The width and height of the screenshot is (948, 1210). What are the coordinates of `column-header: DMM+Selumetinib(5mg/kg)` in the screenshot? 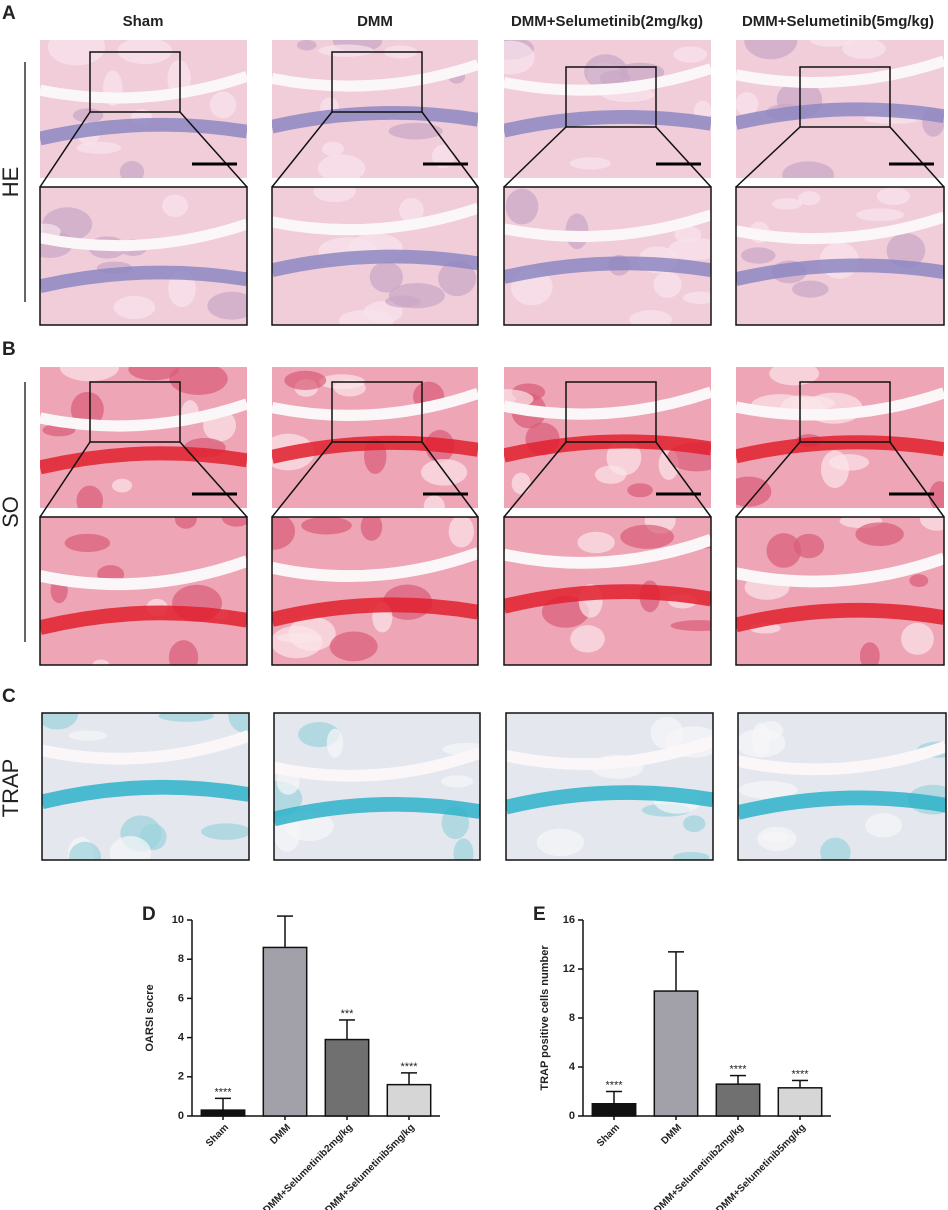 It's located at (838, 21).